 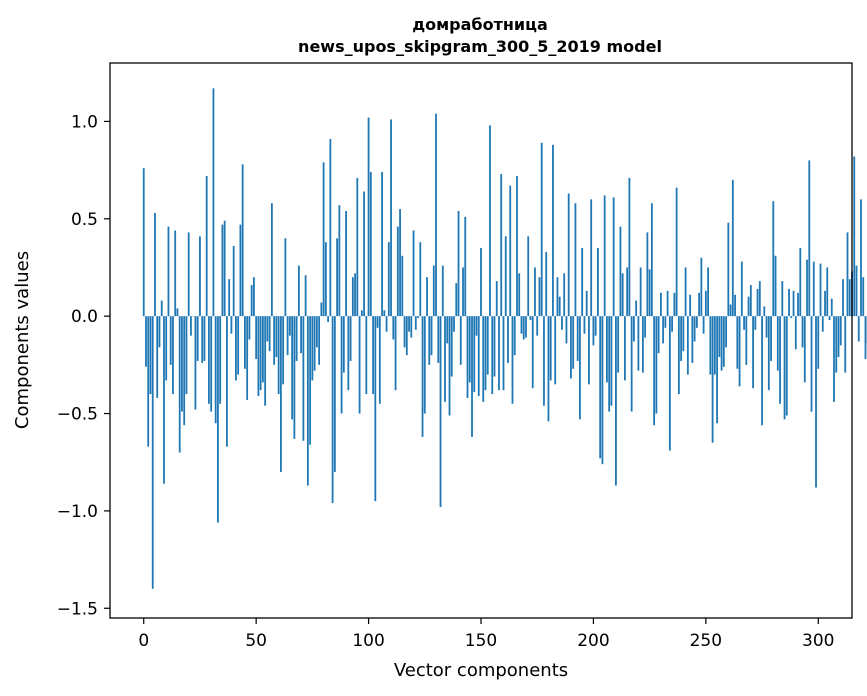 I want to click on y-tick-label: 0.0, so click(x=84, y=317).